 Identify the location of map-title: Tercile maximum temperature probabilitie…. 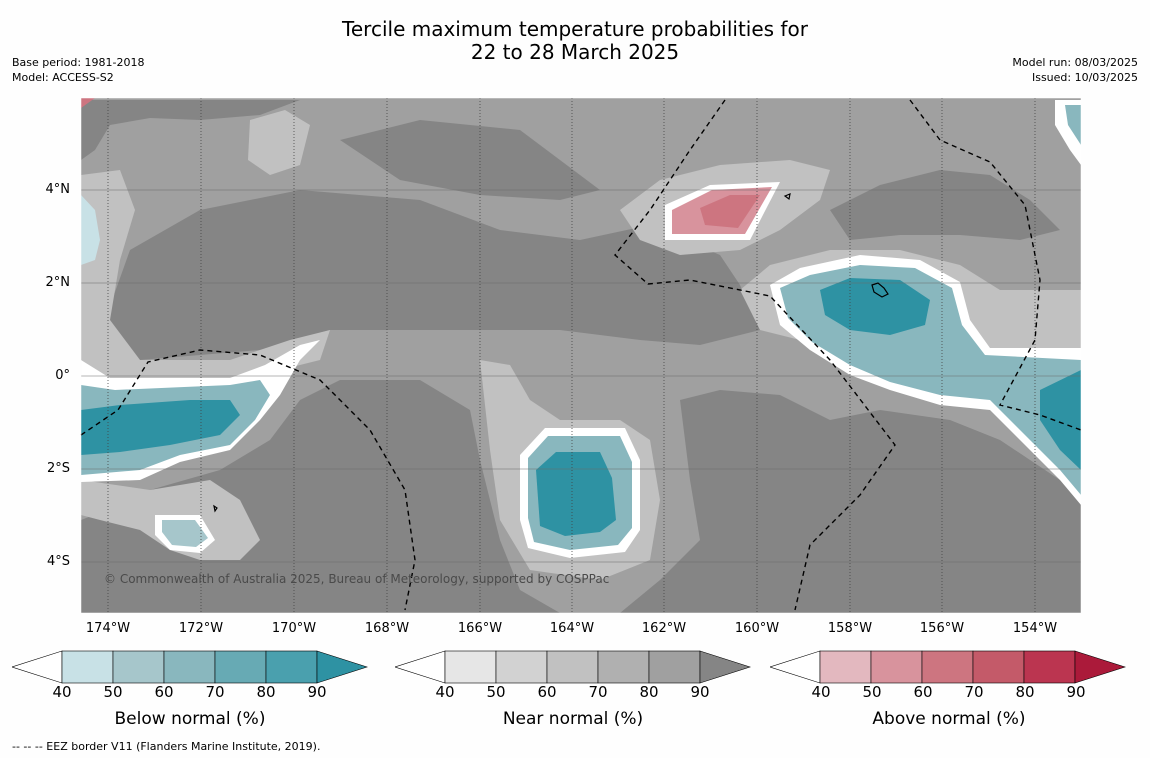
(575, 41).